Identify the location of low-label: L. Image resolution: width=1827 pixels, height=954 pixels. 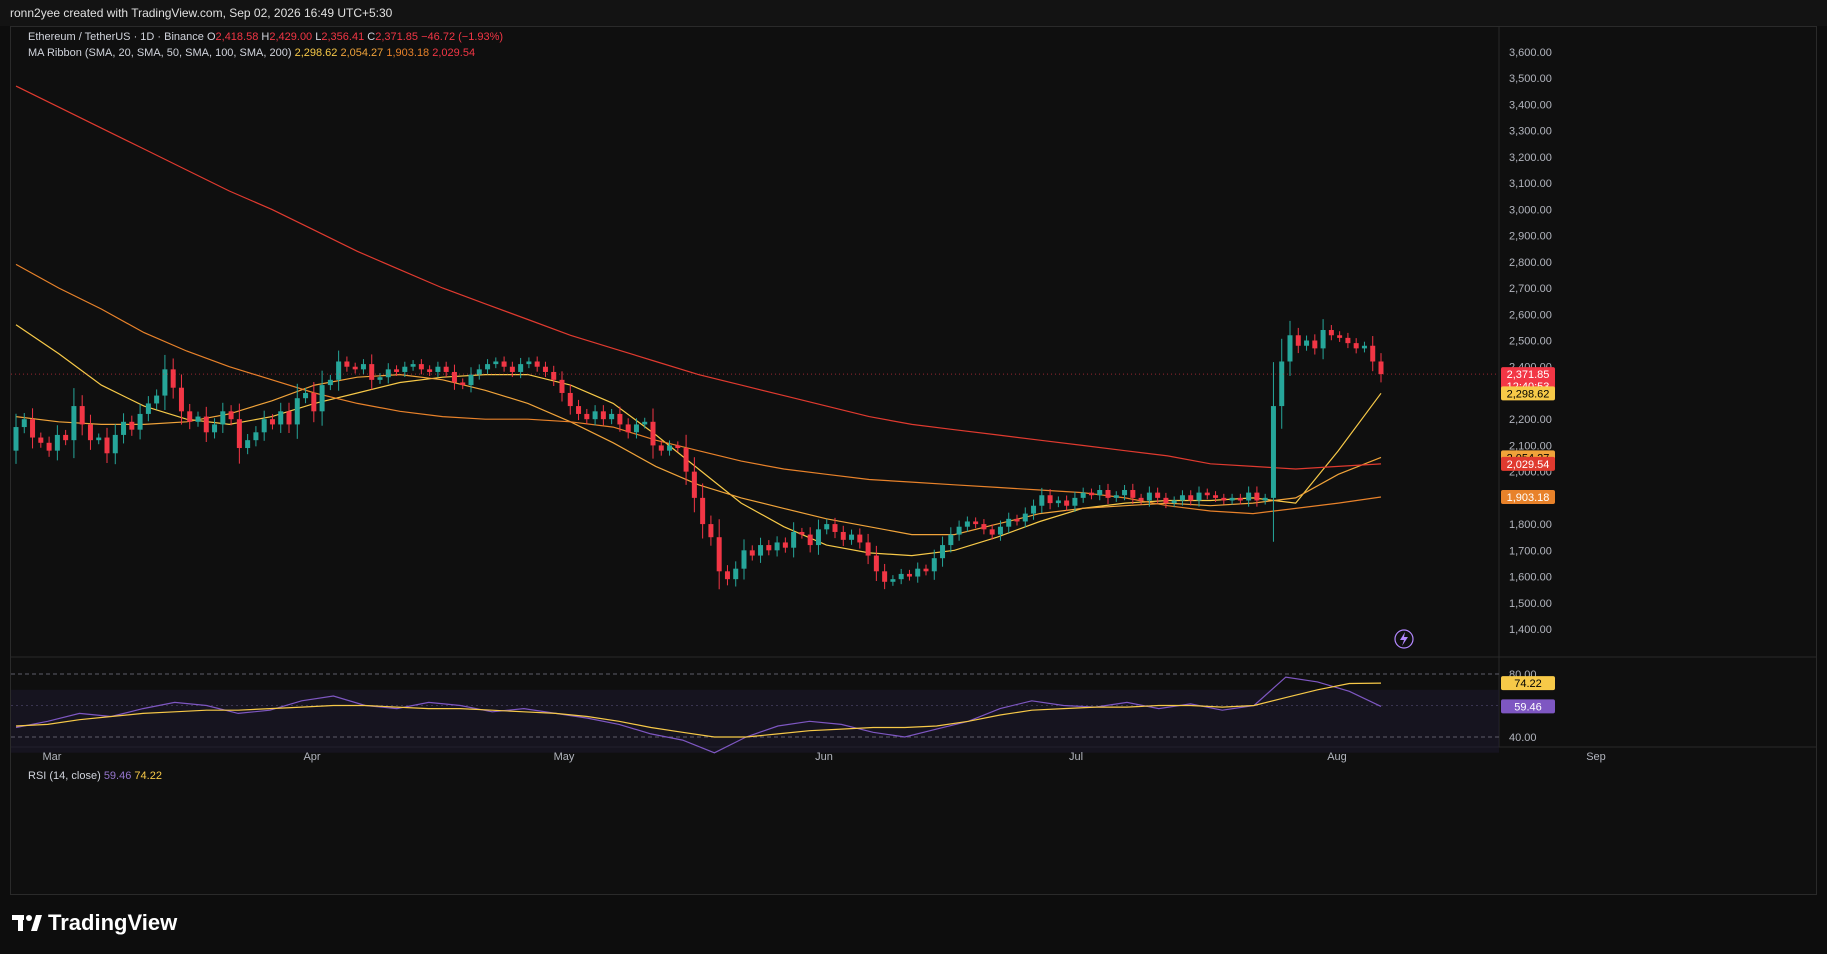
(318, 37).